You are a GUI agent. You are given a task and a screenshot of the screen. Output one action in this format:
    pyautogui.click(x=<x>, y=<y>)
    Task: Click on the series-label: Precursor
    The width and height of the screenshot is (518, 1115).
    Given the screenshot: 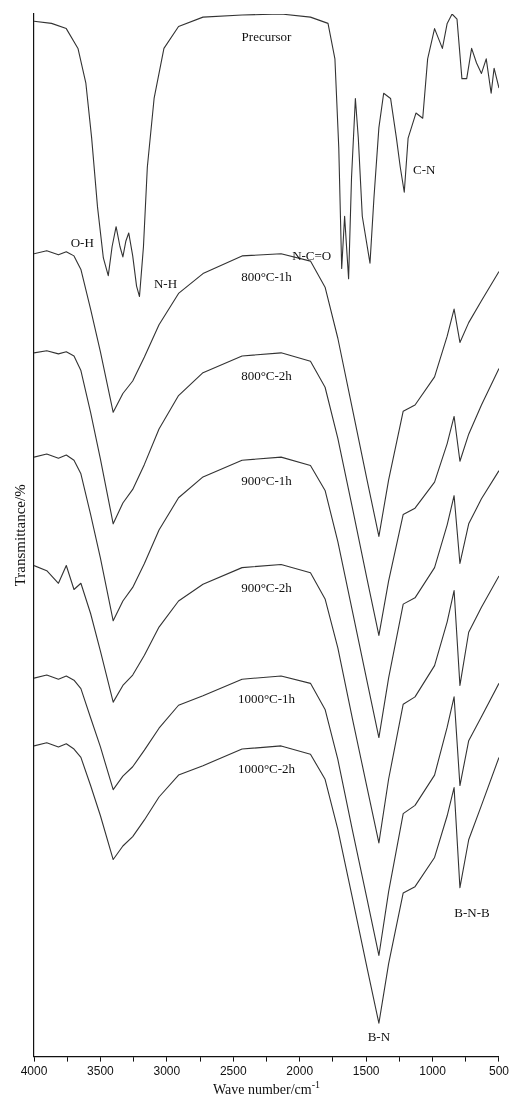 What is the action you would take?
    pyautogui.click(x=267, y=37)
    